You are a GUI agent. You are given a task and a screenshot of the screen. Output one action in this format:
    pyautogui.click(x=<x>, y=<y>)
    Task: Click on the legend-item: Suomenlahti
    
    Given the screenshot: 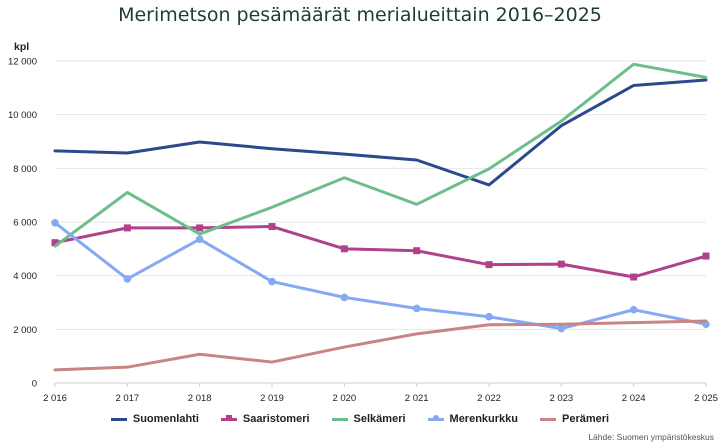 What is the action you would take?
    pyautogui.click(x=154, y=419)
    